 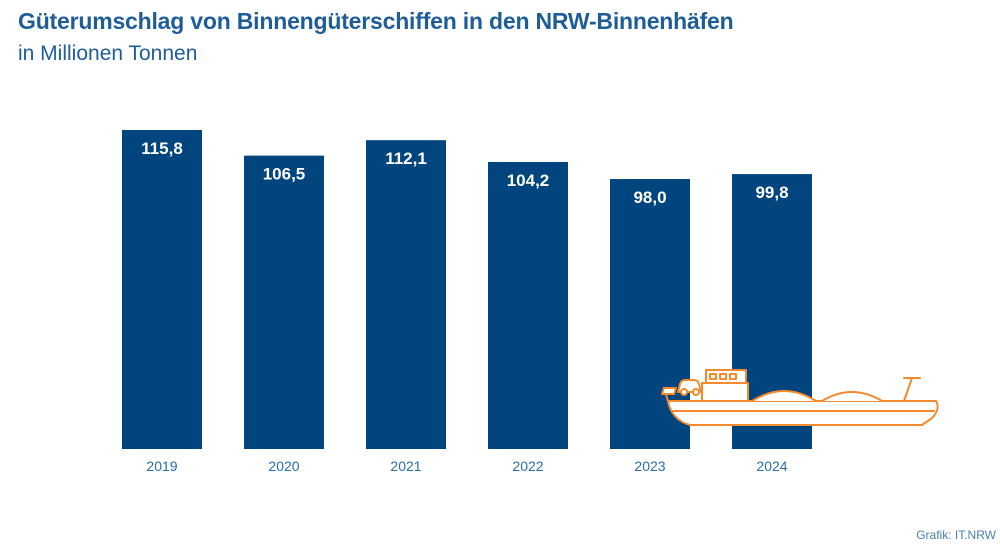 I want to click on bar-value-label-2022: 104,2, so click(x=528, y=180).